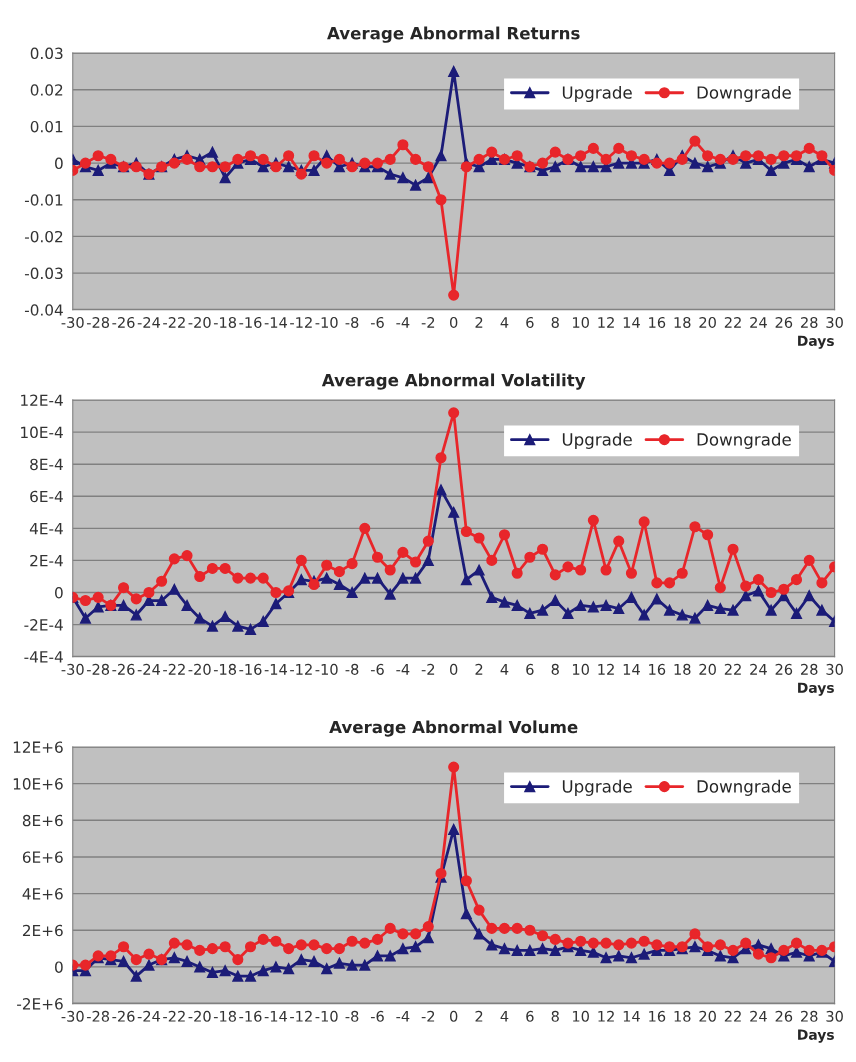  What do you see at coordinates (42, 400) in the screenshot?
I see `y-tick-label: 12E-4` at bounding box center [42, 400].